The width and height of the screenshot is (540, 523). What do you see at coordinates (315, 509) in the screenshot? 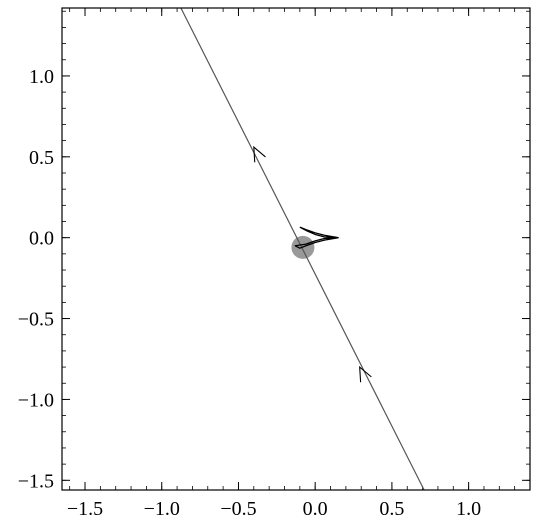
I see `x-tick-label: 0.0` at bounding box center [315, 509].